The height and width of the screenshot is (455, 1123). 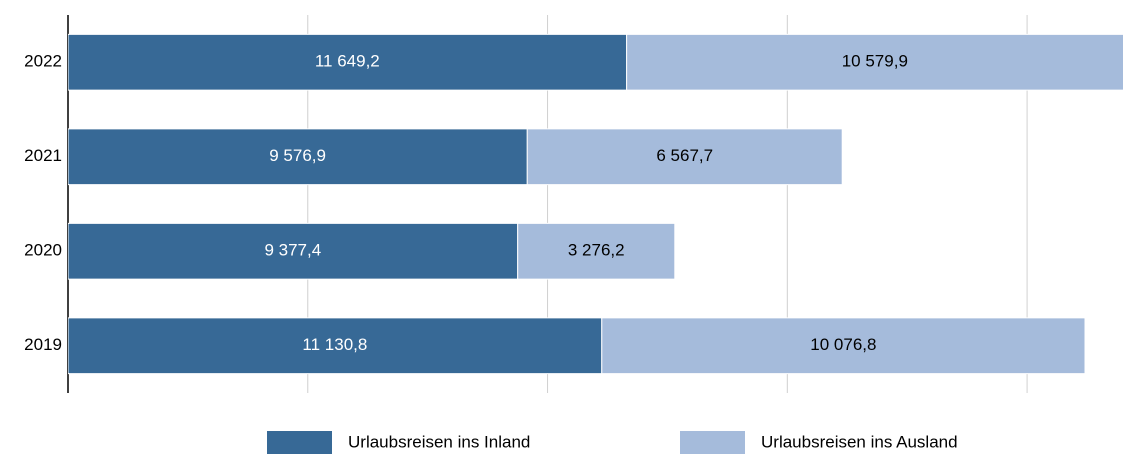 I want to click on data-label: 11 130,8, so click(x=334, y=344).